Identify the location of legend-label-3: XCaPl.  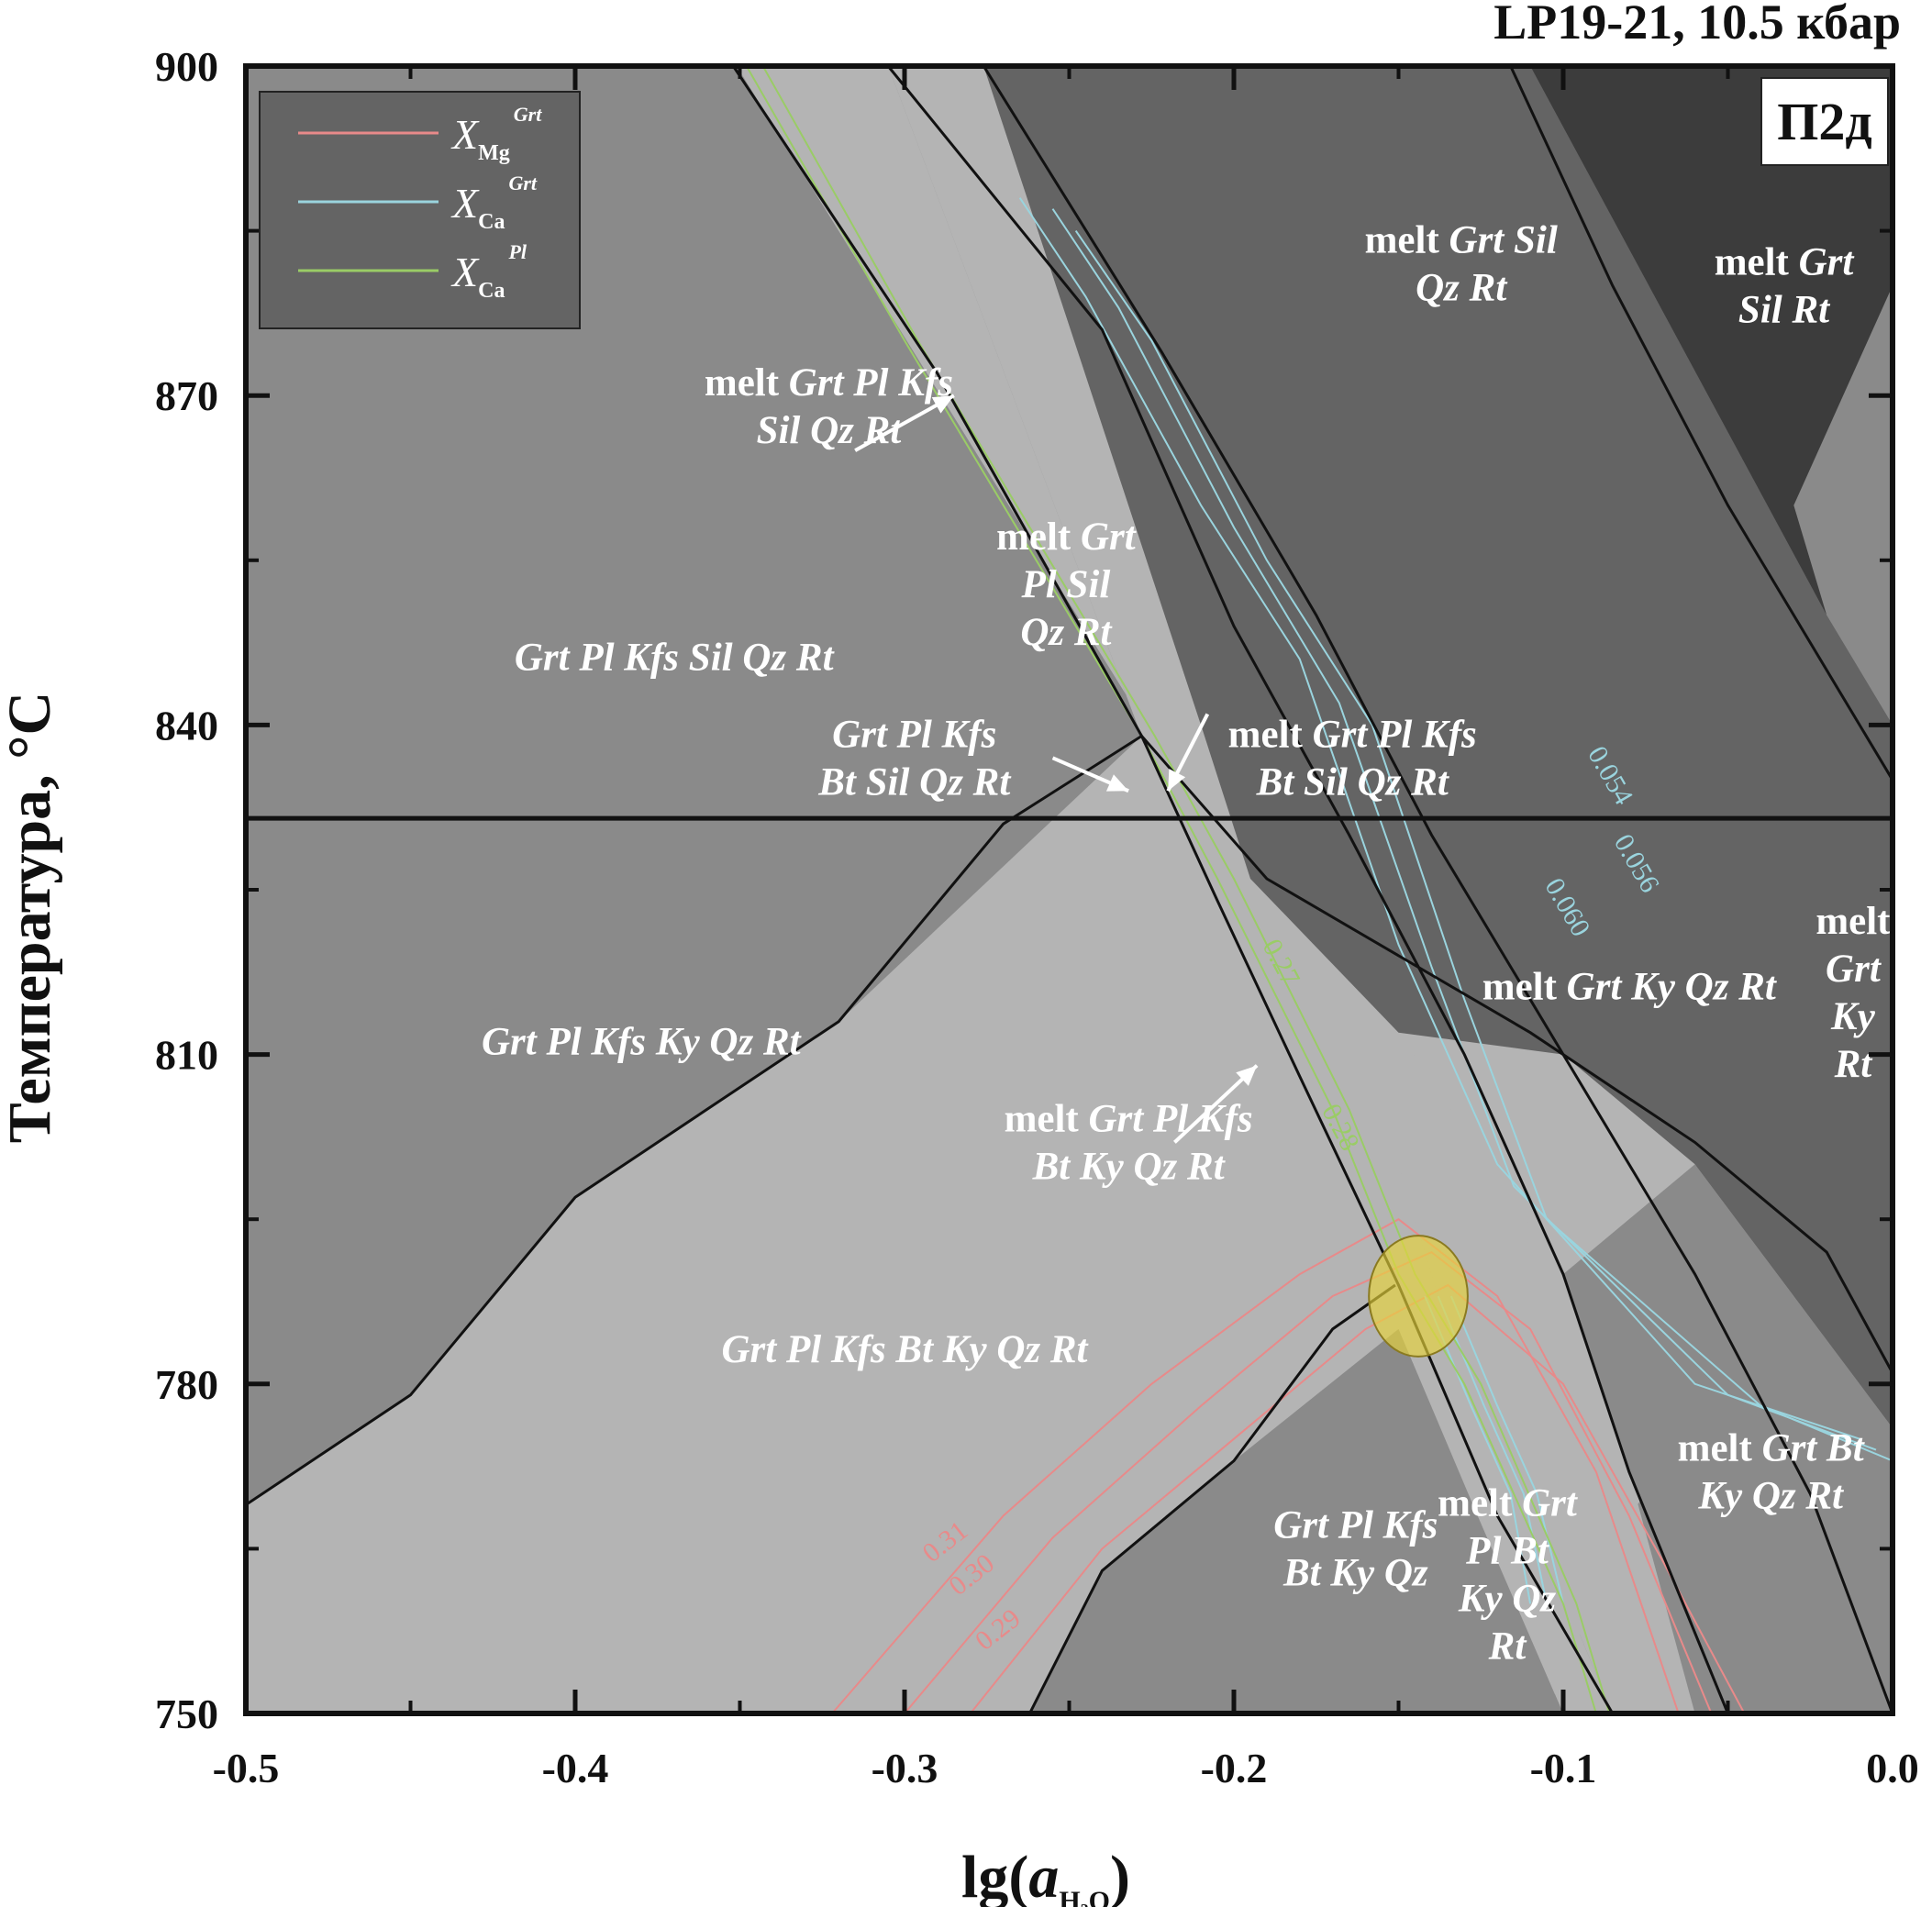
(488, 271).